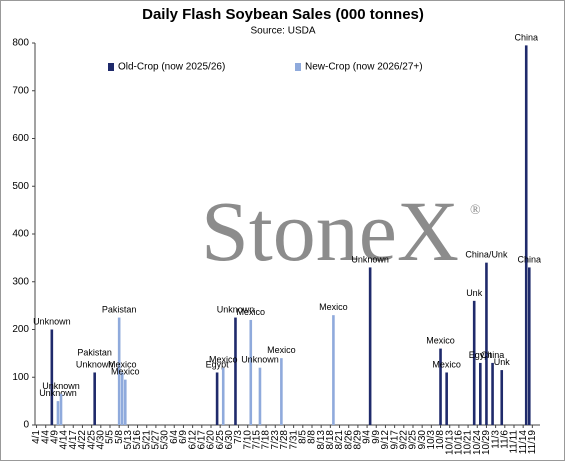  What do you see at coordinates (91, 440) in the screenshot?
I see `x-tick-label: 4/25` at bounding box center [91, 440].